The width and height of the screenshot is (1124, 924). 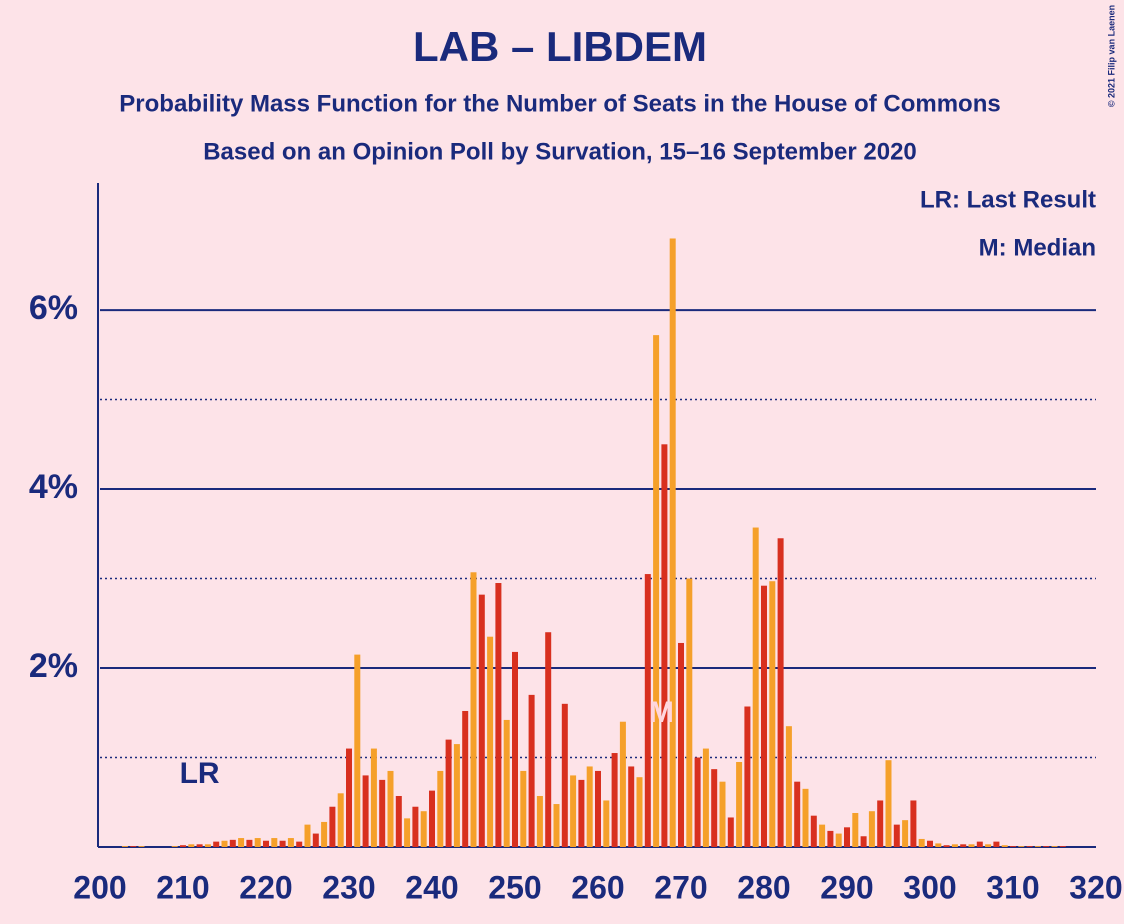 What do you see at coordinates (514, 887) in the screenshot?
I see `x-tick-label: 250` at bounding box center [514, 887].